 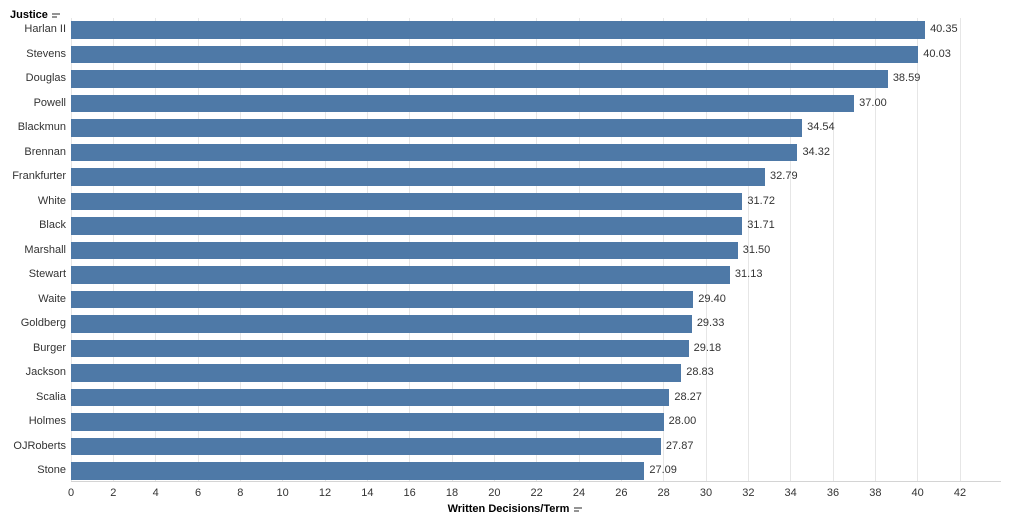 What do you see at coordinates (784, 176) in the screenshot?
I see `value-label: 32.79` at bounding box center [784, 176].